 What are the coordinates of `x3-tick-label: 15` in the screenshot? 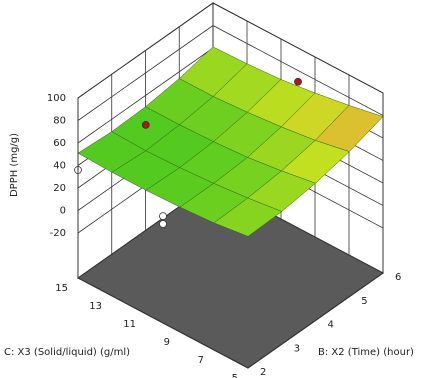 It's located at (61, 288).